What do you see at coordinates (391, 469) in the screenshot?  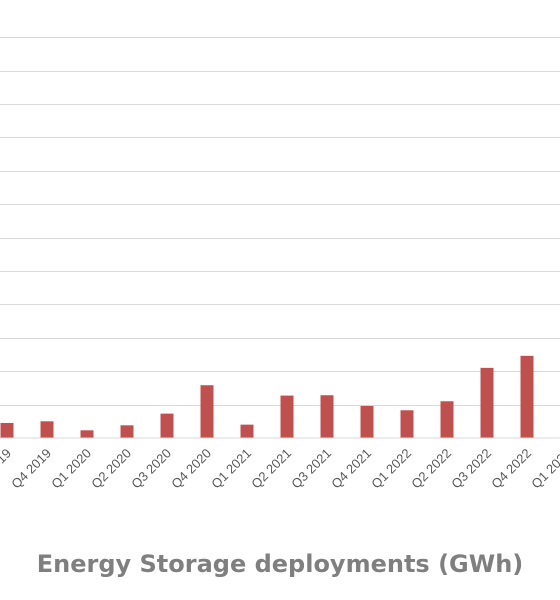 I see `x-tick-label: Q1 2022` at bounding box center [391, 469].